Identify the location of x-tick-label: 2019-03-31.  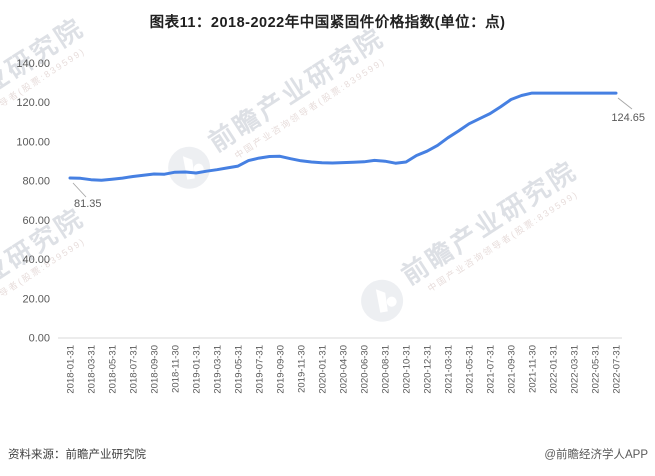
(218, 369).